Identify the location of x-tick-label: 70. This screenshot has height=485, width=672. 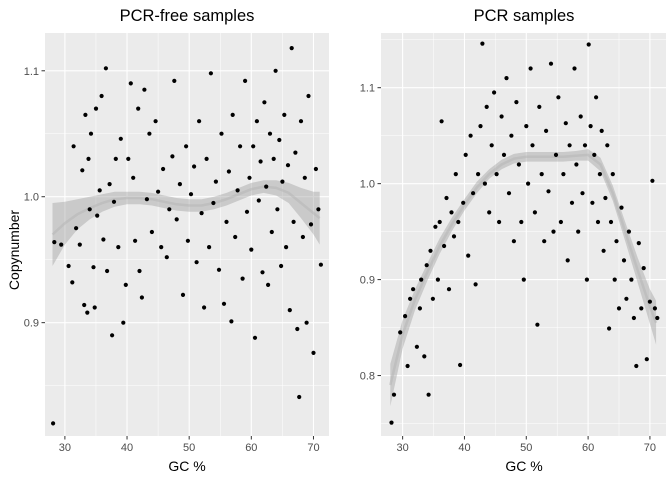
(650, 448).